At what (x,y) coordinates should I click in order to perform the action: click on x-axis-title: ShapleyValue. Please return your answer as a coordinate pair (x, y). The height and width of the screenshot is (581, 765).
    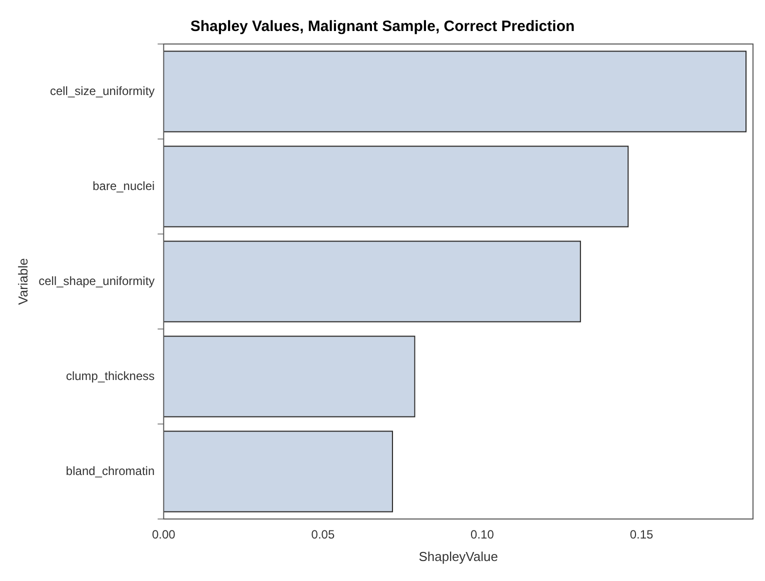
    Looking at the image, I should click on (458, 556).